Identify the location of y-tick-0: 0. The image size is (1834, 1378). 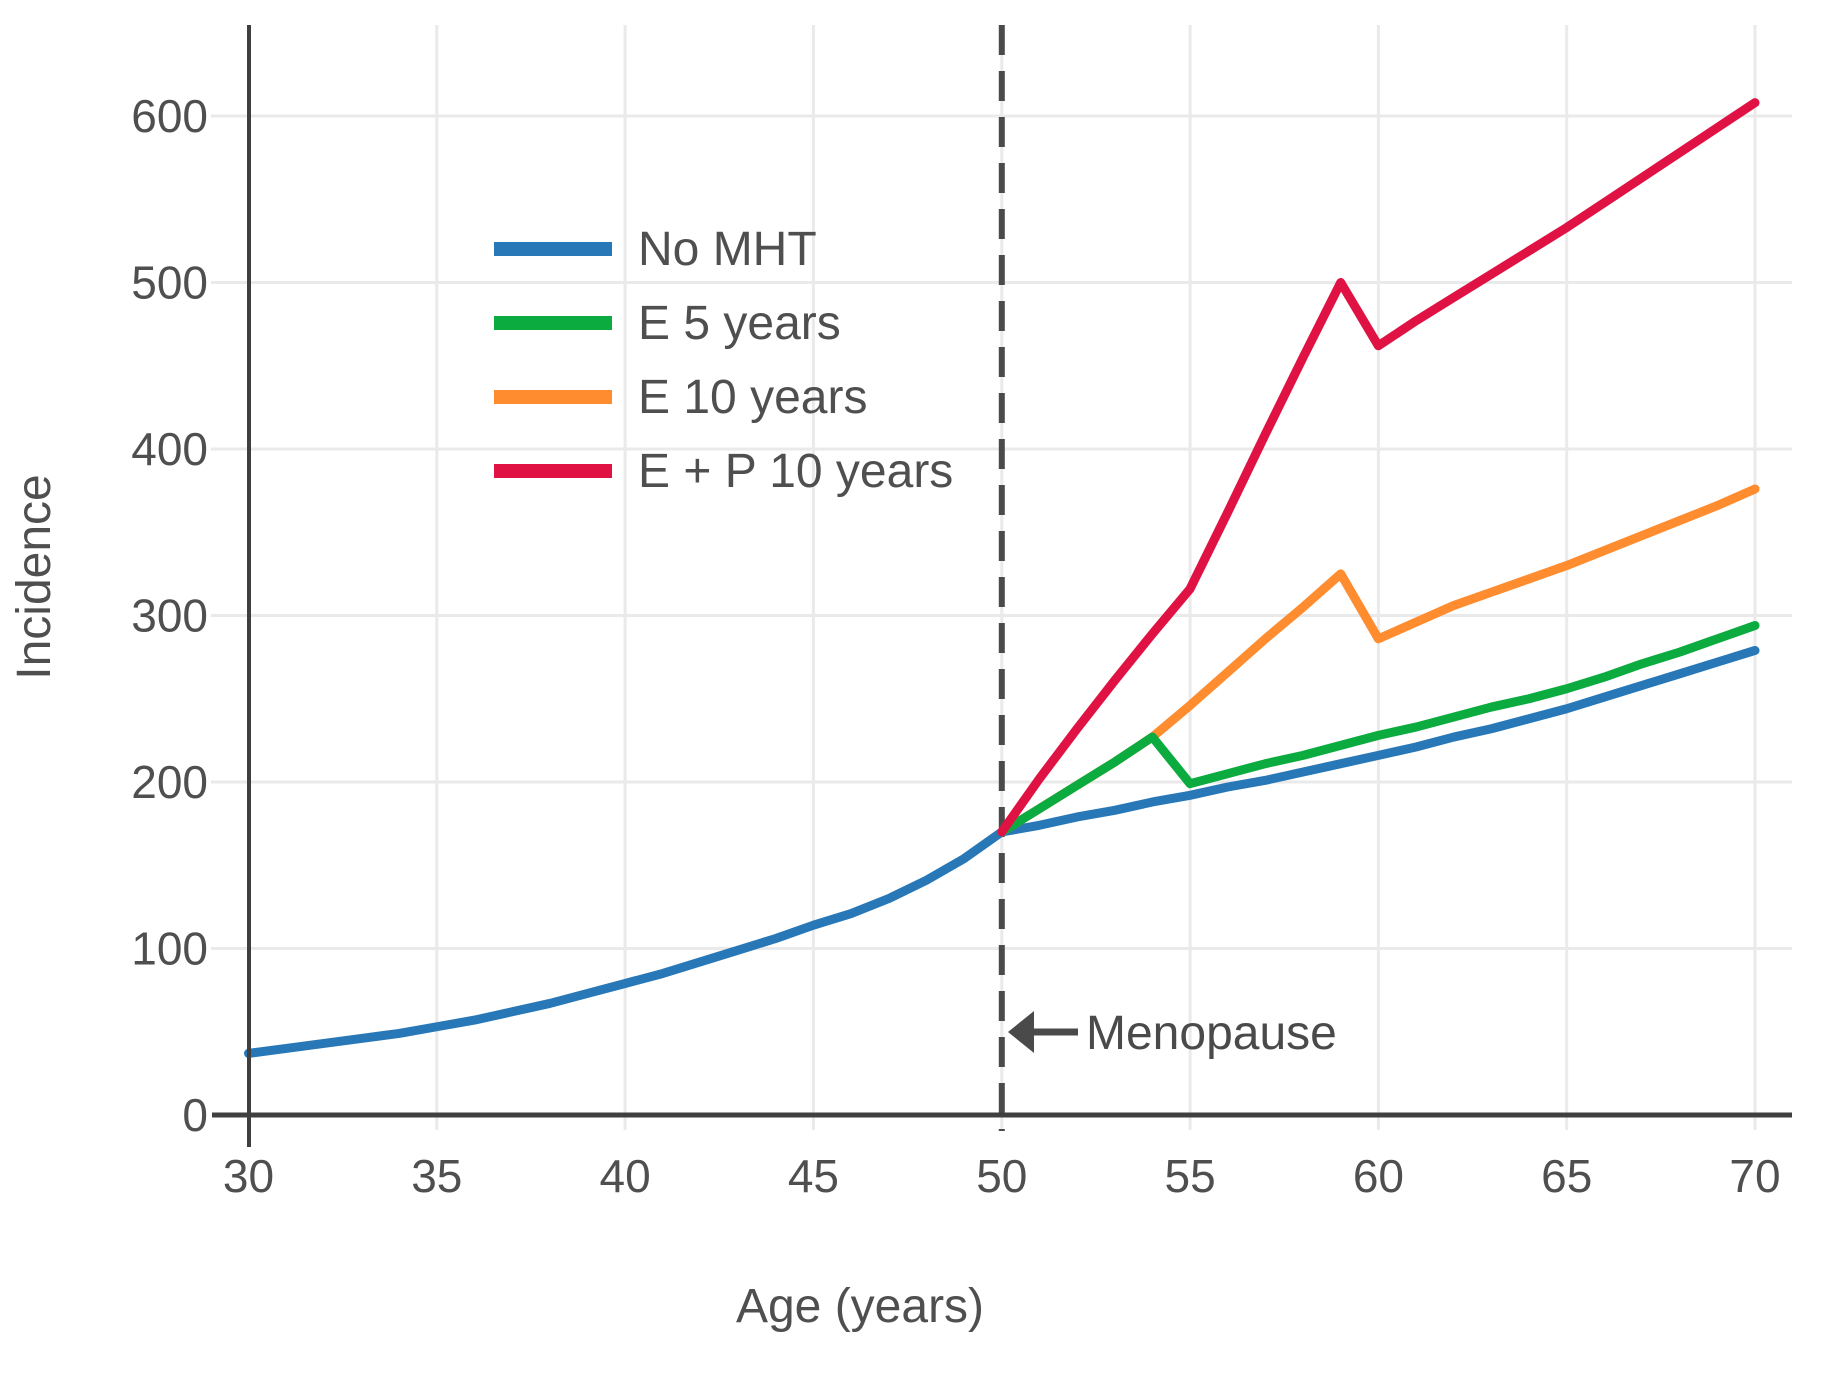
(195, 1115).